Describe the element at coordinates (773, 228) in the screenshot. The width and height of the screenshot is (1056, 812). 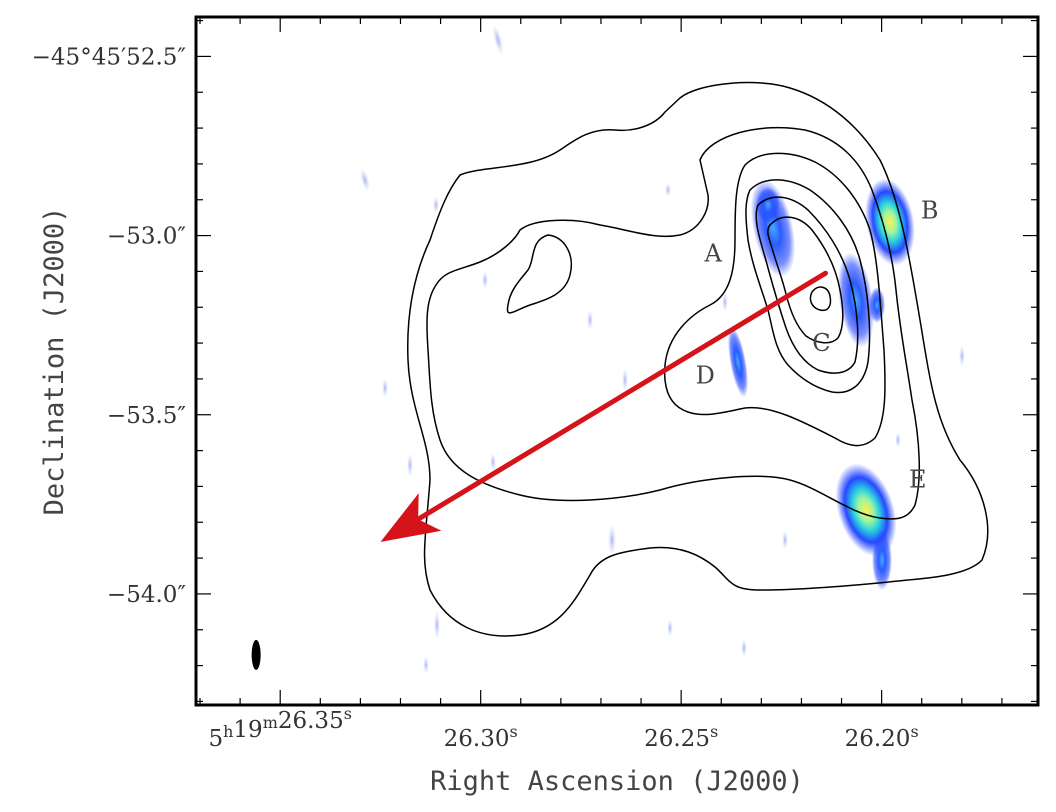
I see `emission-source-a` at that location.